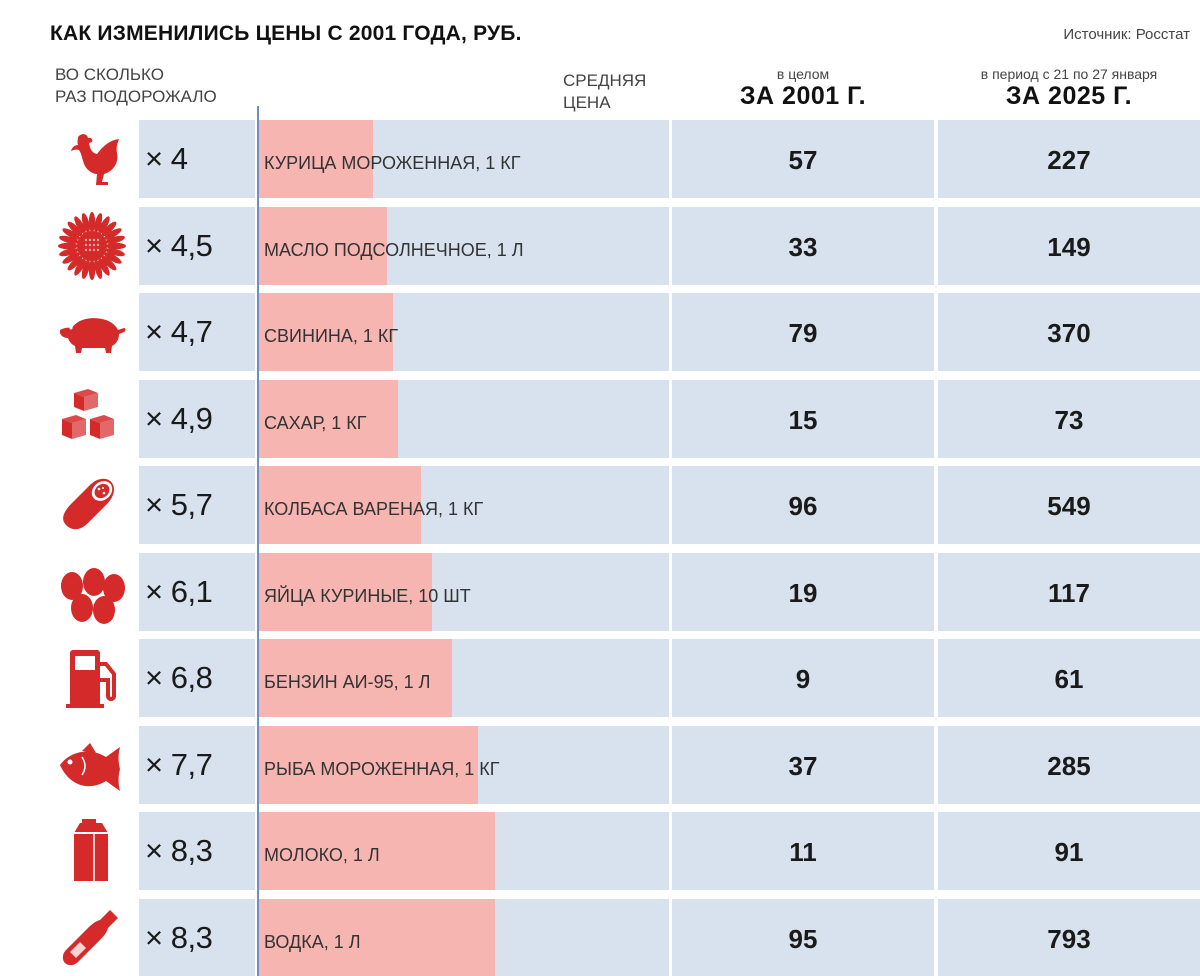  I want to click on column-header-2025-title: ЗА 2025 Г., so click(1069, 96).